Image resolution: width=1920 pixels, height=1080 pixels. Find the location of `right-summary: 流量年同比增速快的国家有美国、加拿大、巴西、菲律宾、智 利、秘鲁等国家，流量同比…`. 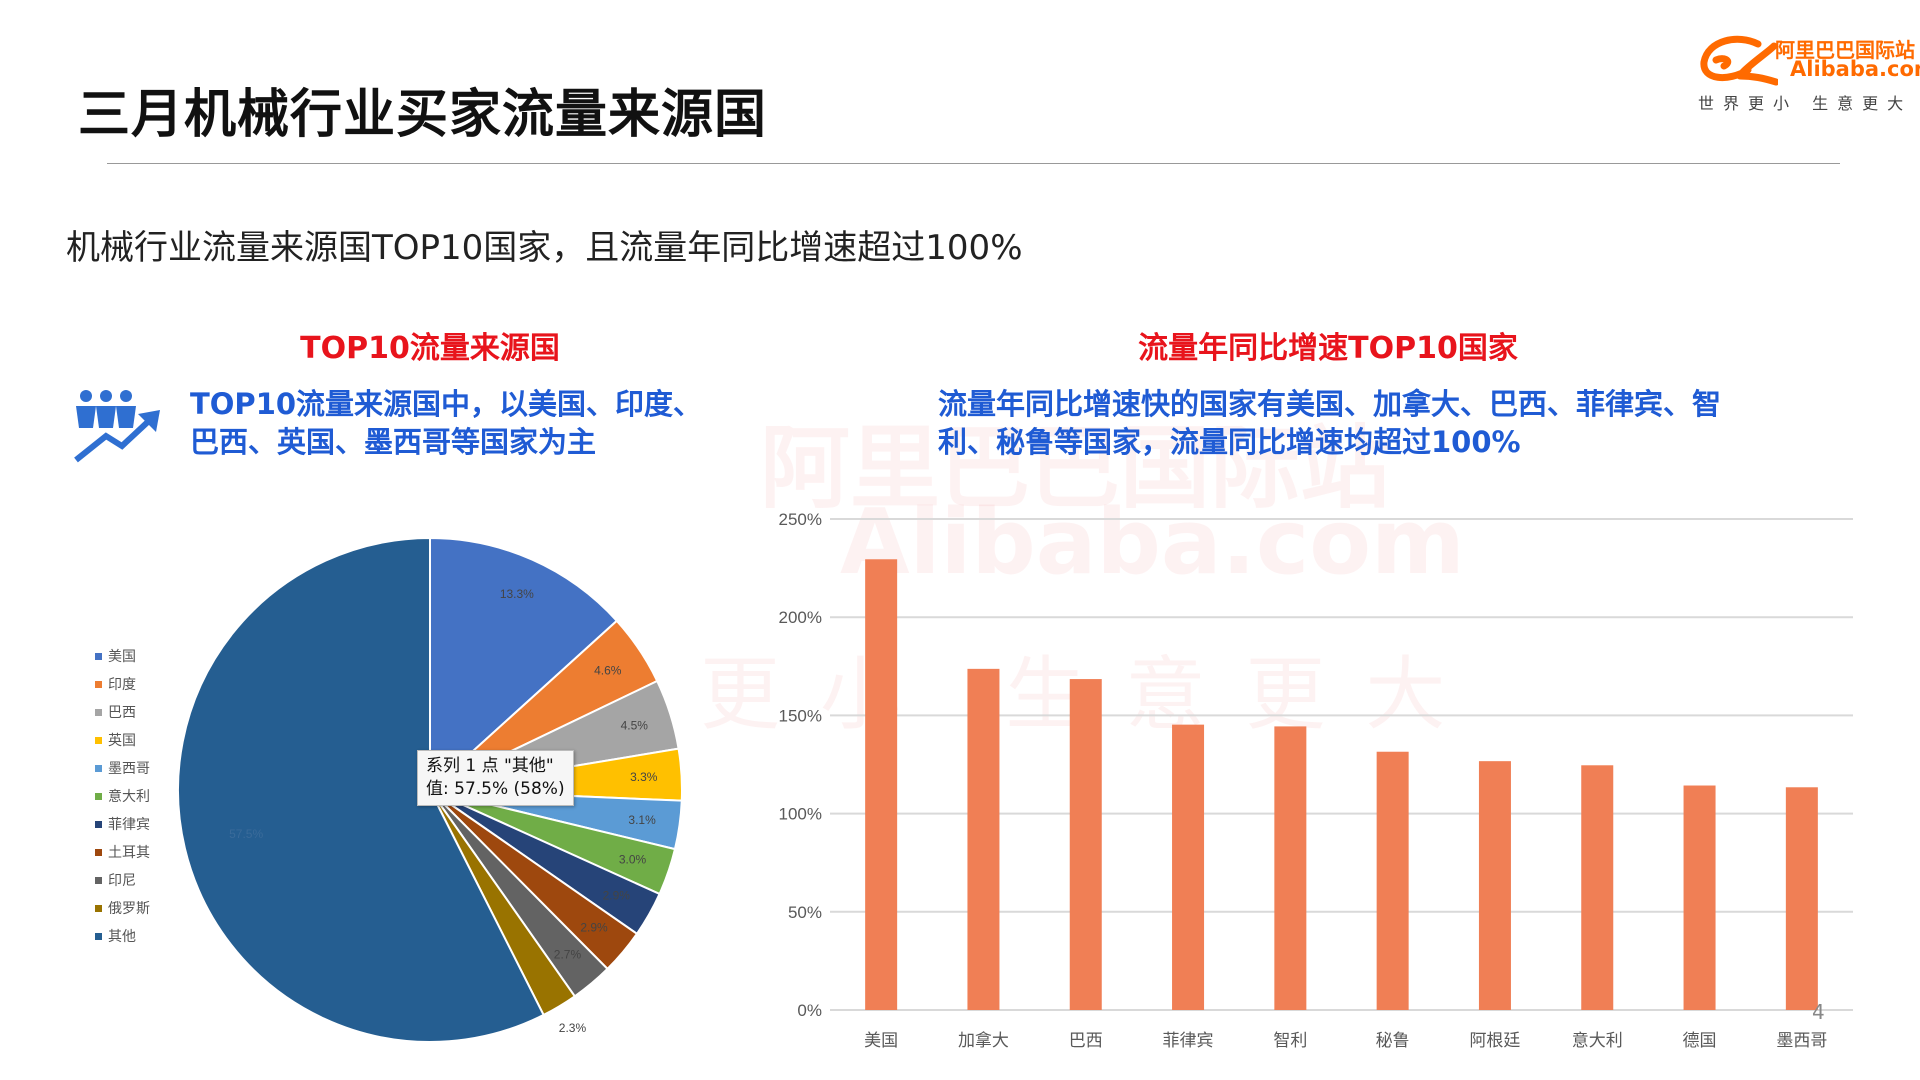

right-summary: 流量年同比增速快的国家有美国、加拿大、巴西、菲律宾、智 利、秘鲁等国家，流量同比… is located at coordinates (1329, 423).